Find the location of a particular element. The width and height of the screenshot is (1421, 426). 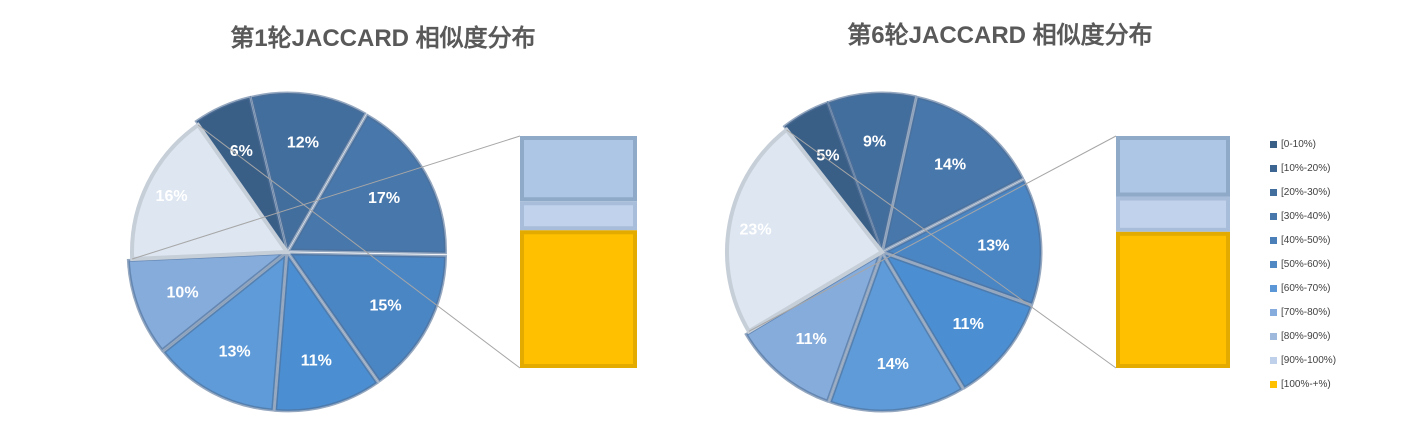

pie-label-1-4: 15% is located at coordinates (386, 305).